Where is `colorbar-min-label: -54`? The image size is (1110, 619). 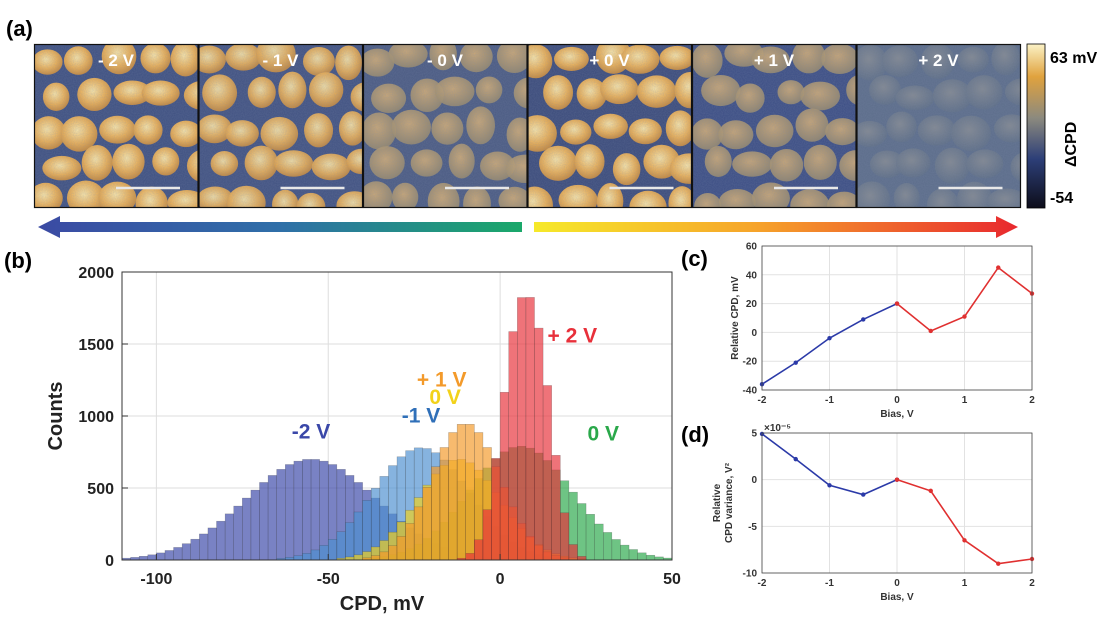
colorbar-min-label: -54 is located at coordinates (1061, 198).